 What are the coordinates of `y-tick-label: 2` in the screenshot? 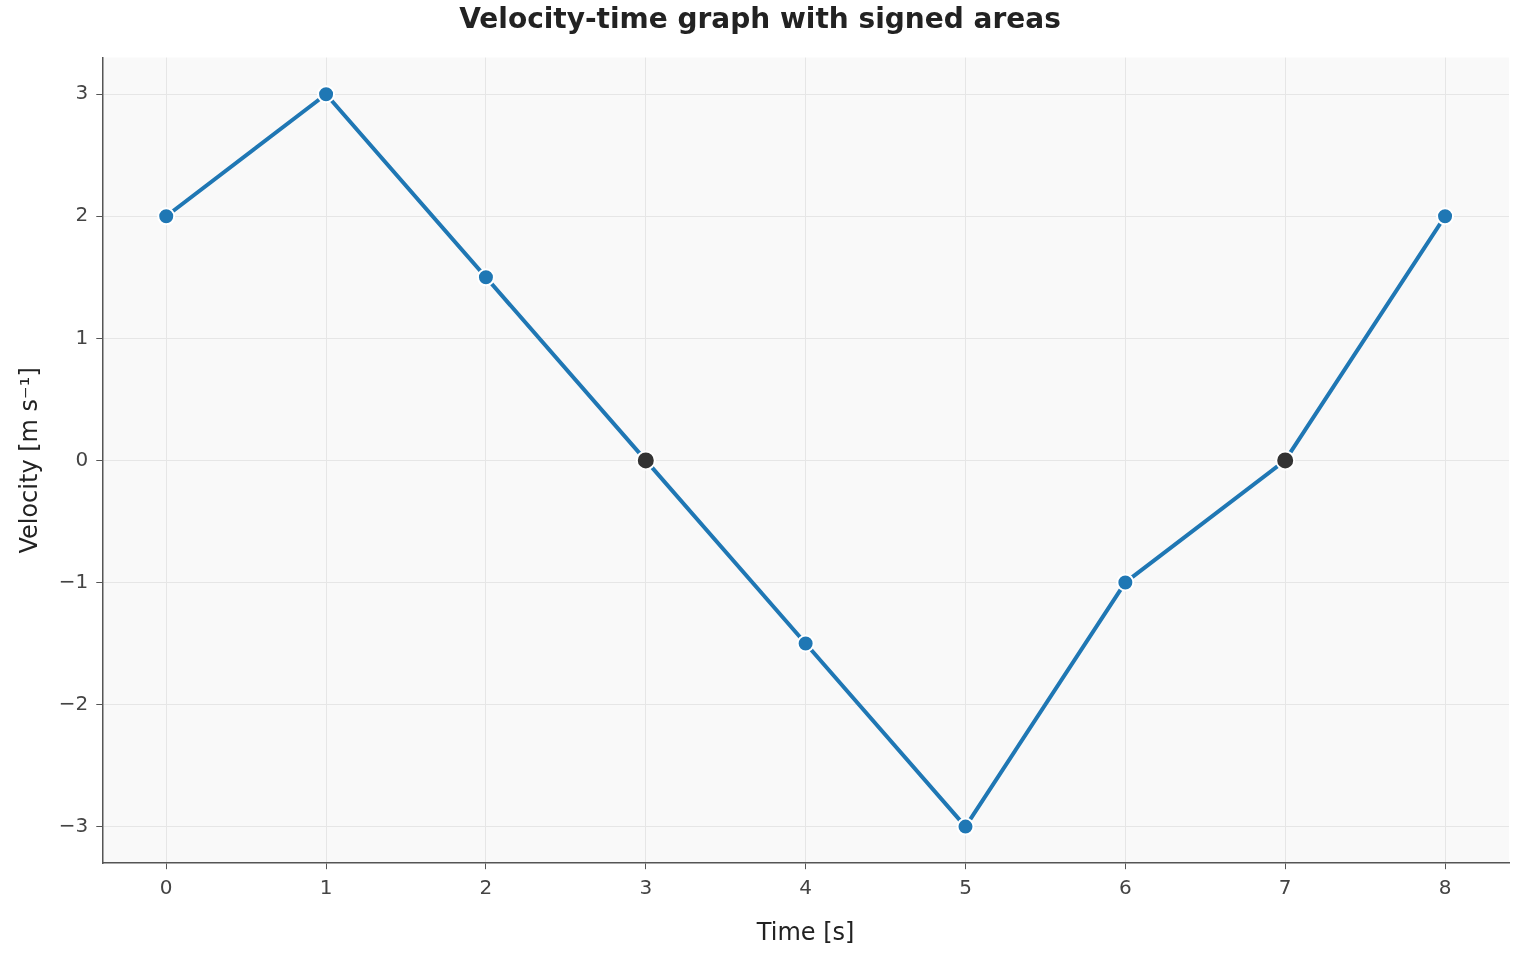 It's located at (82, 214).